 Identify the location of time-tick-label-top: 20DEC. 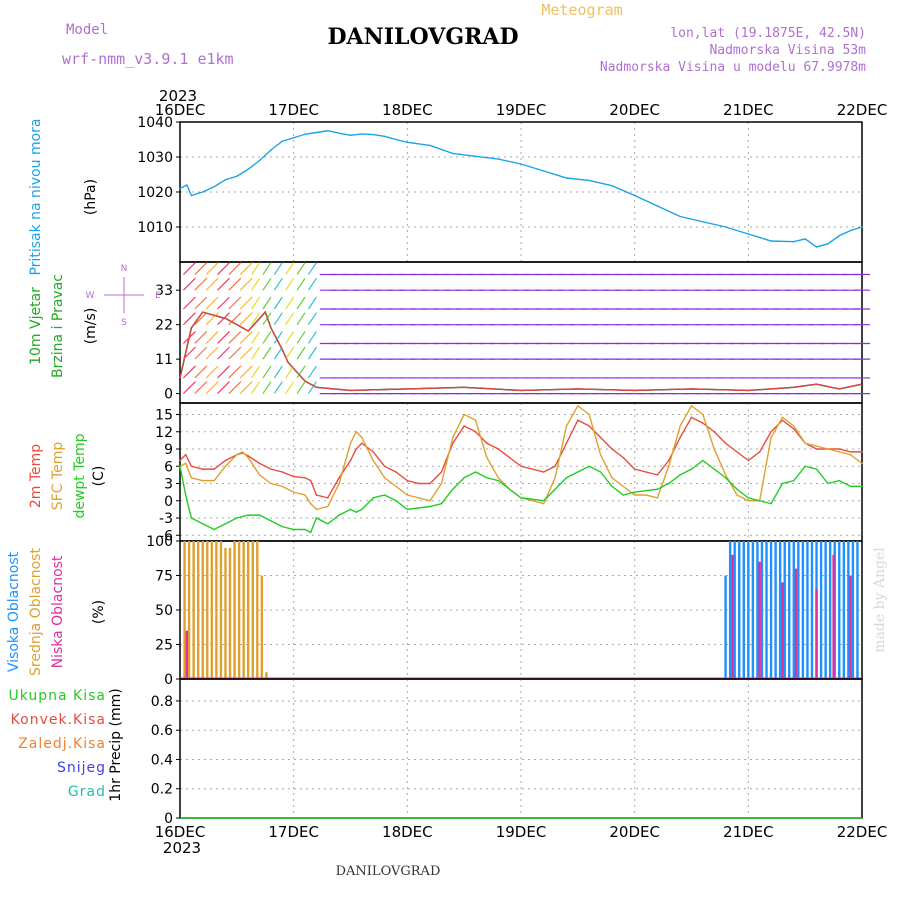
(634, 110).